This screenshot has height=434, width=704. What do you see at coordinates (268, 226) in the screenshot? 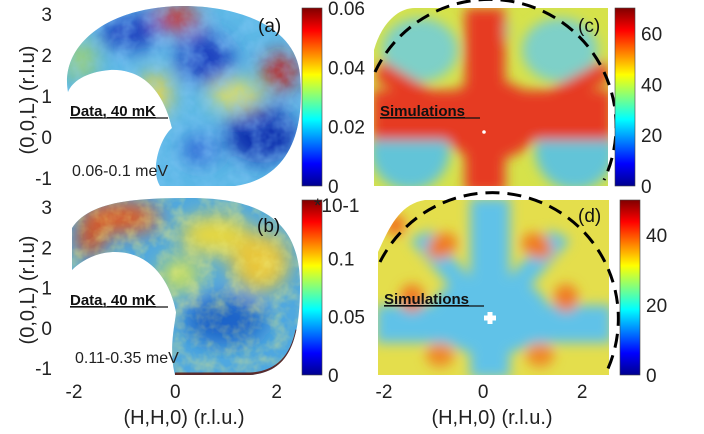
I see `panel-b-label: (b)` at bounding box center [268, 226].